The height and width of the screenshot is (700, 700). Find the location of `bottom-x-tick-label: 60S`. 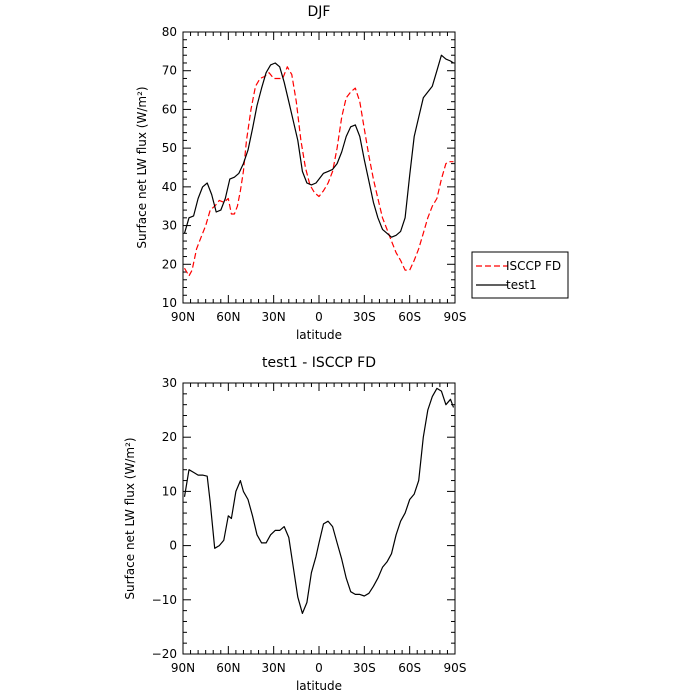

bottom-x-tick-label: 60S is located at coordinates (409, 668).